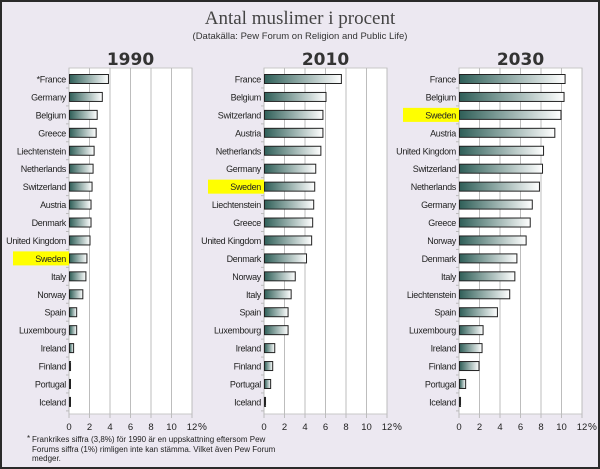 The image size is (600, 469). What do you see at coordinates (130, 60) in the screenshot?
I see `panel-title: 1990` at bounding box center [130, 60].